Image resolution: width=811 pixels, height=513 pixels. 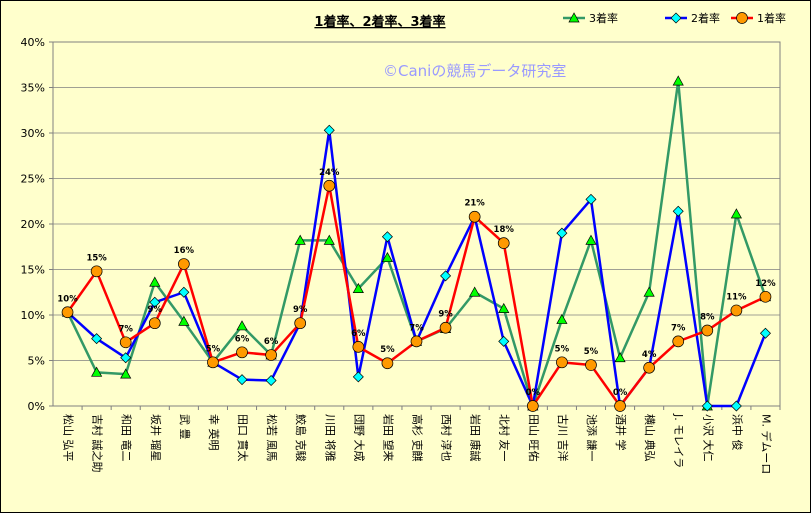 I want to click on y-tick-label: 0%, so click(x=36, y=406).